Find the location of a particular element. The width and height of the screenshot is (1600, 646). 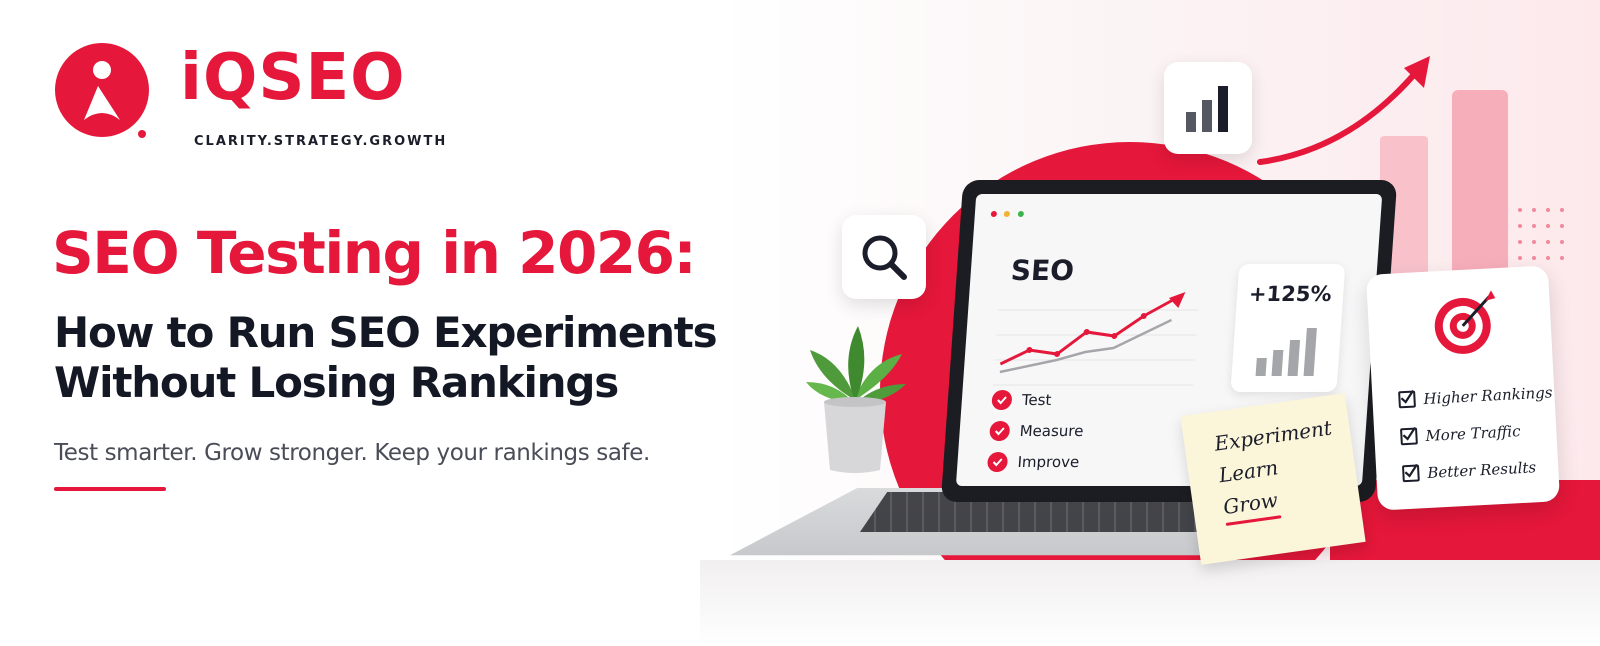

accent-divider is located at coordinates (110, 489).